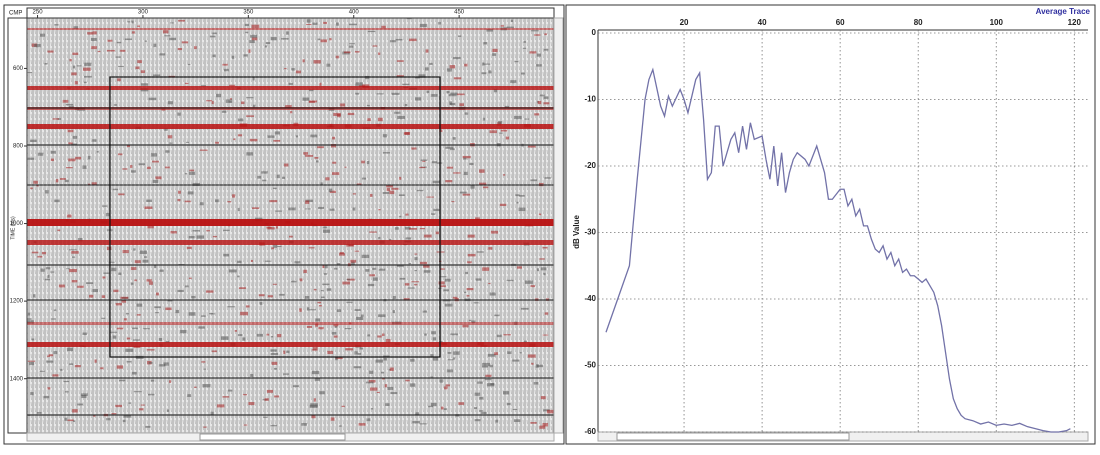 The height and width of the screenshot is (455, 1100). What do you see at coordinates (684, 22) in the screenshot?
I see `x-tick-label: 20` at bounding box center [684, 22].